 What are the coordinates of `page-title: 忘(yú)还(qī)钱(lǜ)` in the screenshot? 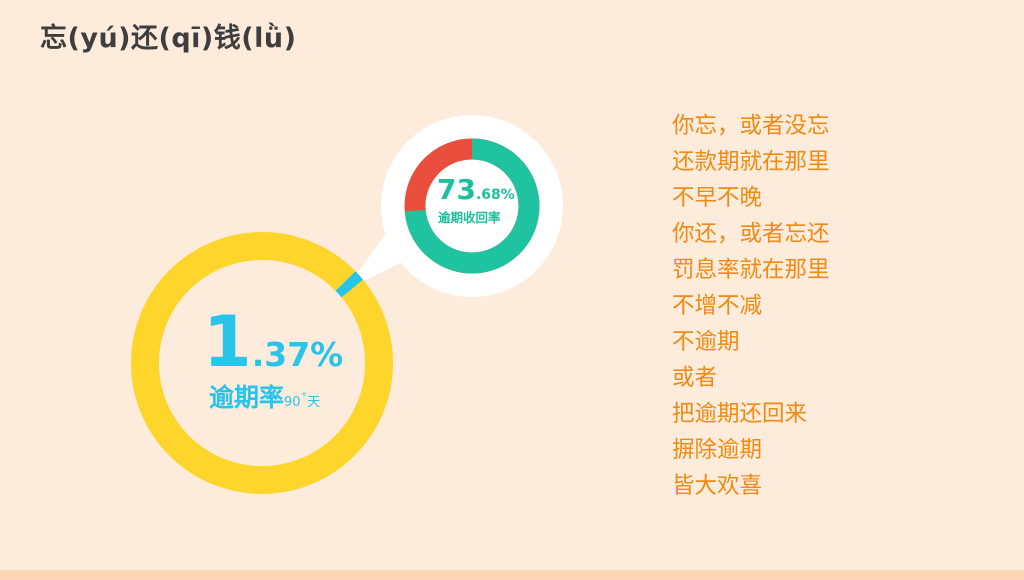 It's located at (168, 38).